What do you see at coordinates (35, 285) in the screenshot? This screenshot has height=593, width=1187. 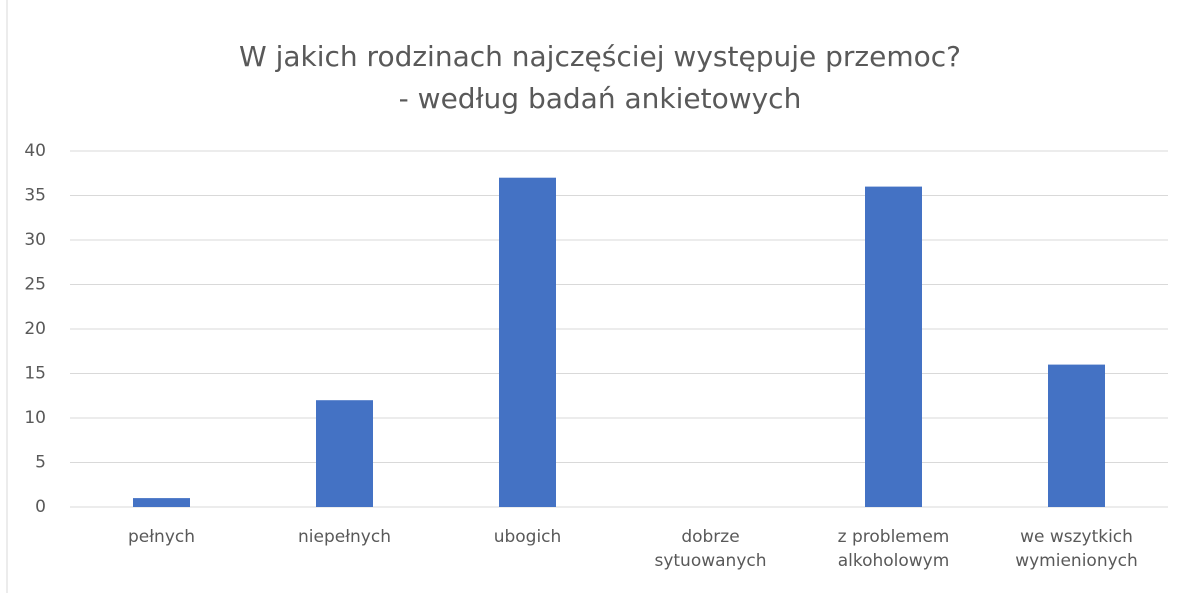 I see `y-tick-label: 25` at bounding box center [35, 285].